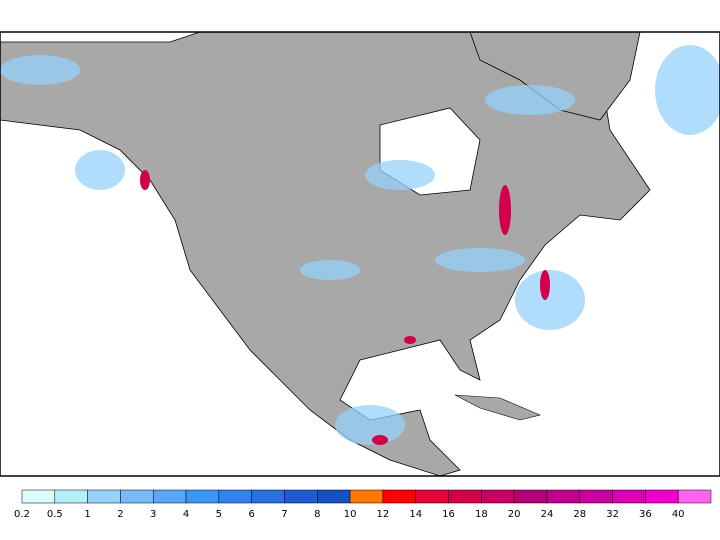 Image resolution: width=720 pixels, height=540 pixels. What do you see at coordinates (555, 76) in the screenshot?
I see `greenland` at bounding box center [555, 76].